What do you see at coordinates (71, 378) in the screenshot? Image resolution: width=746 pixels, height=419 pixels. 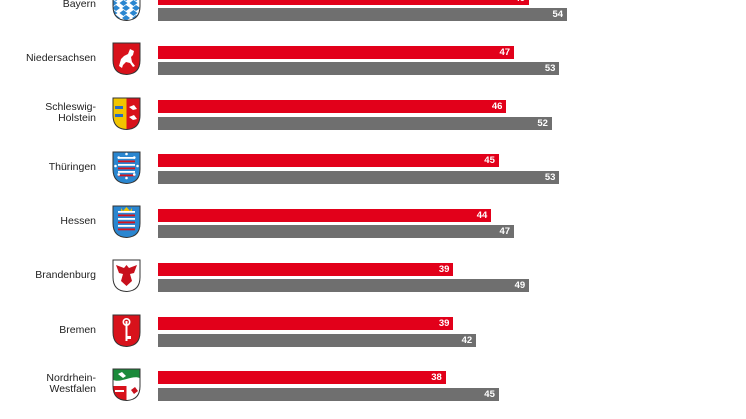 I see `category-label-line: Nordrhein-` at bounding box center [71, 378].